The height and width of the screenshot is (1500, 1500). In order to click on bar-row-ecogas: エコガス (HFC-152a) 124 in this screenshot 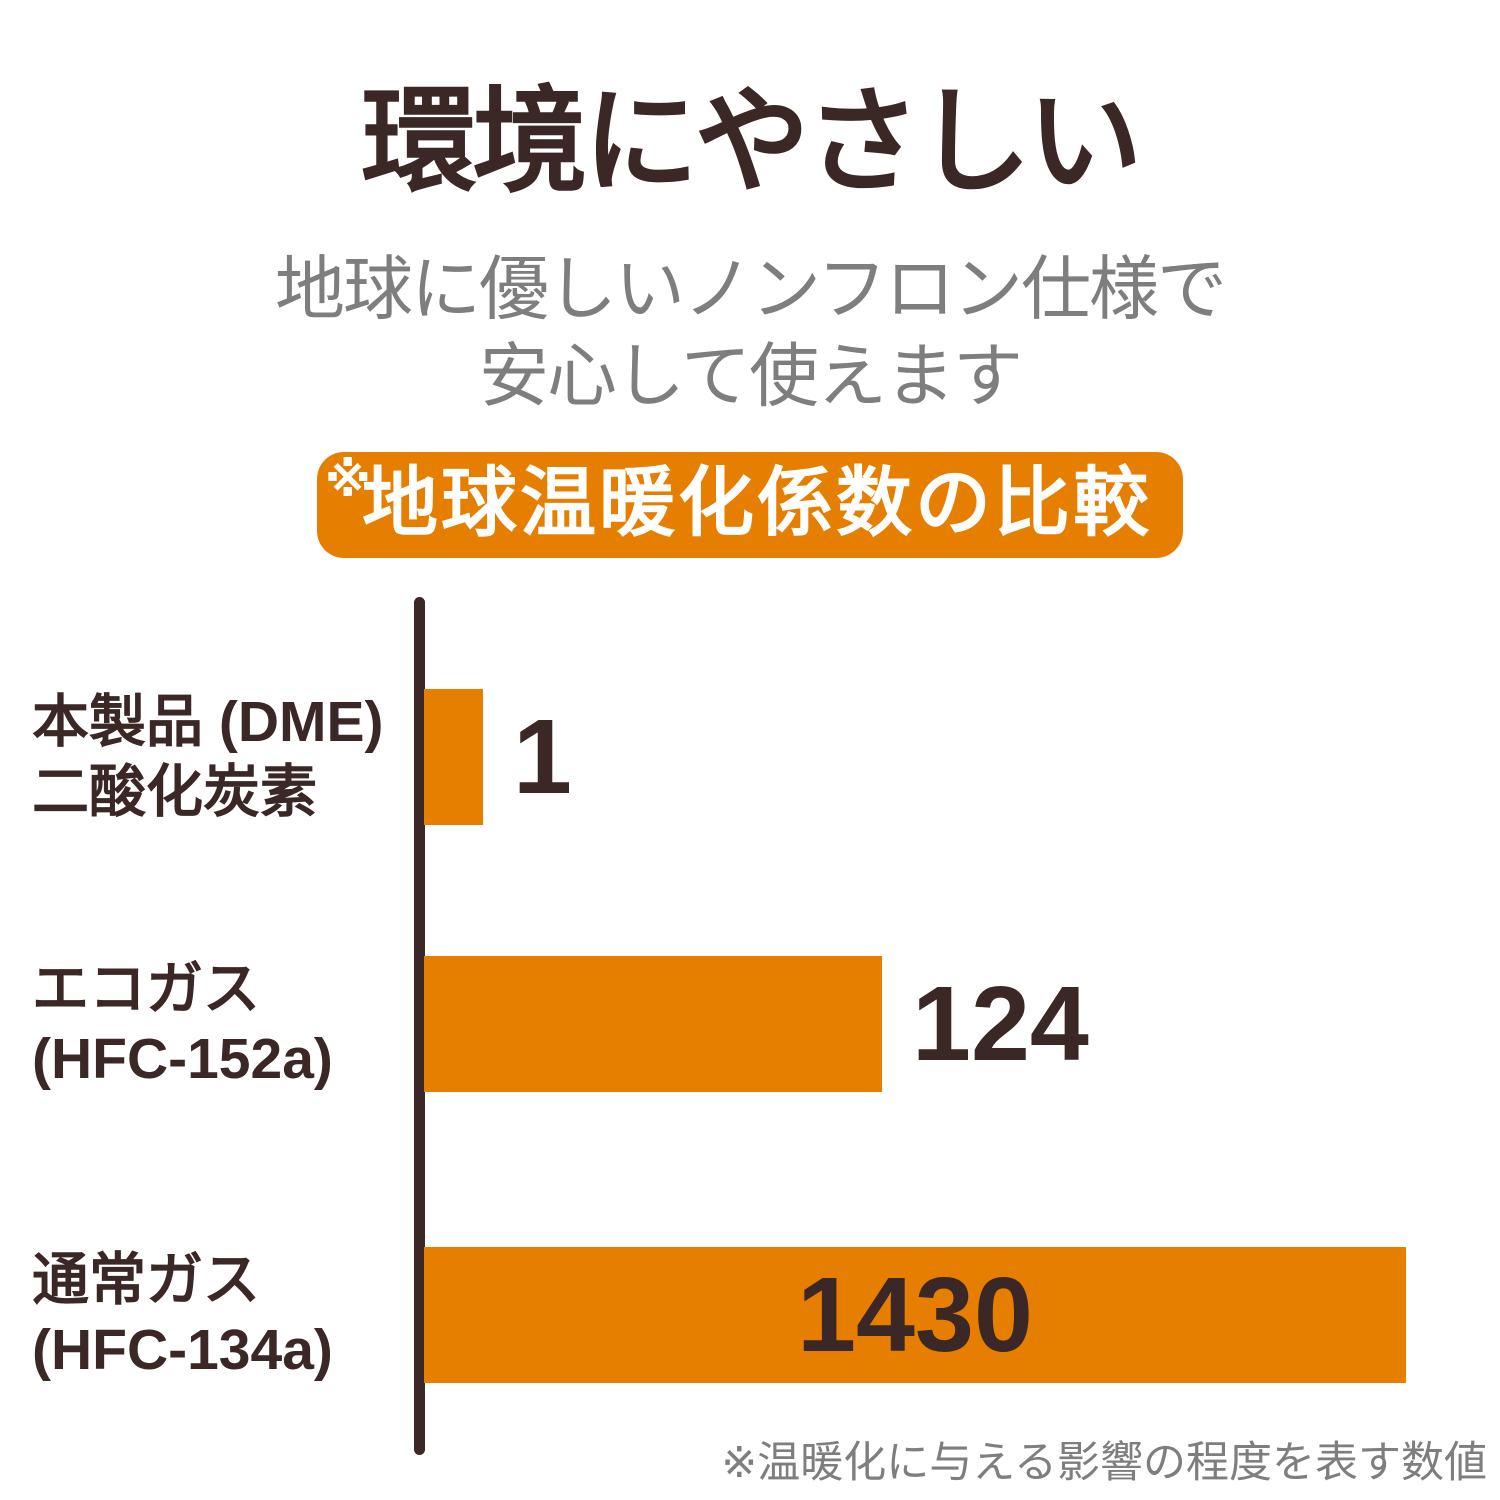, I will do `click(750, 1024)`.